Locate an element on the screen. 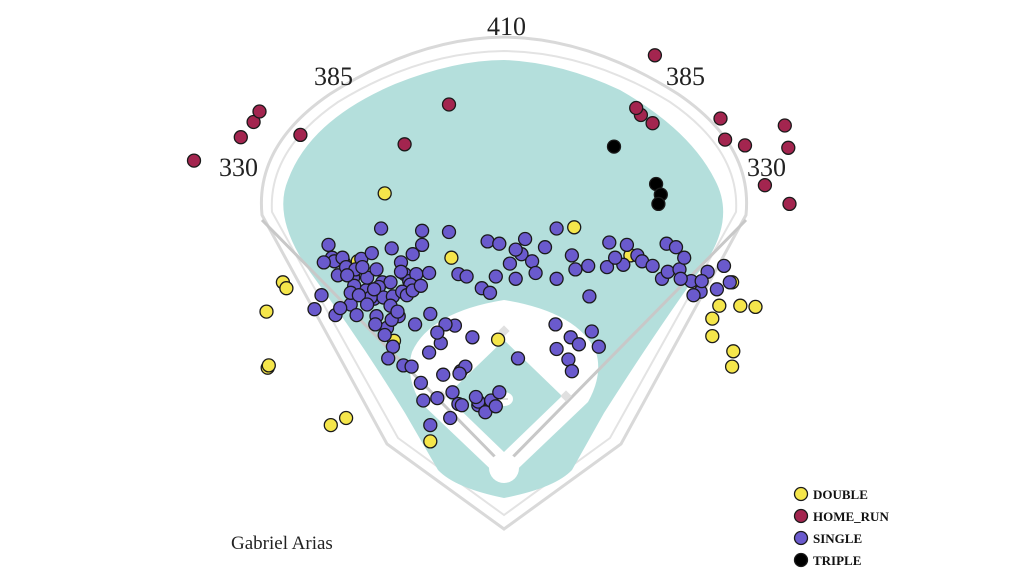 The height and width of the screenshot is (575, 1024). legend-label-triple: TRIPLE is located at coordinates (837, 560).